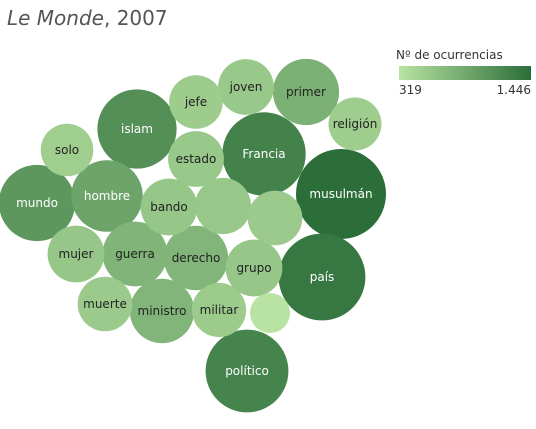  I want to click on bubble-label-islam: islam, so click(137, 129).